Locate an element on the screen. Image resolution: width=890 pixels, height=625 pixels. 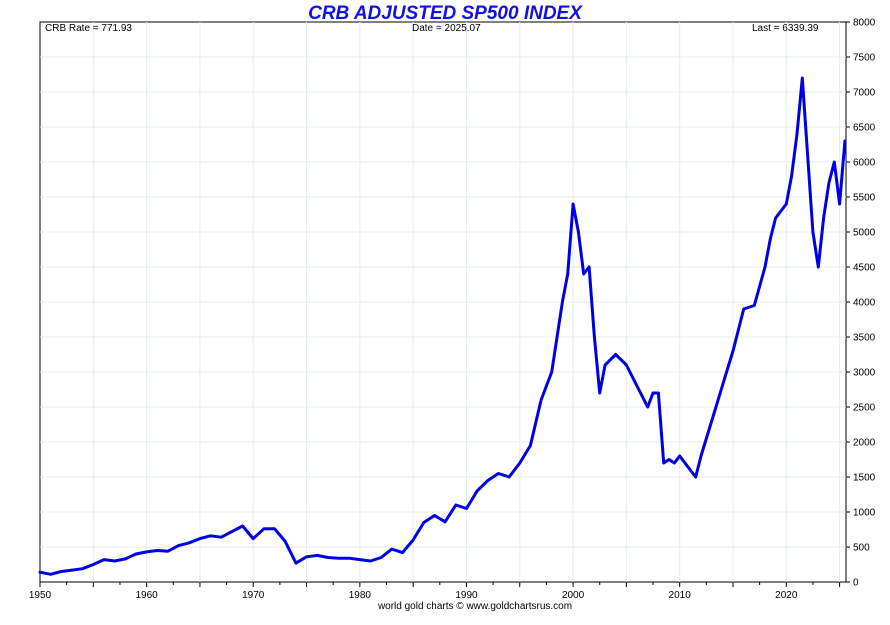
x-tick-label: 2020 is located at coordinates (786, 595).